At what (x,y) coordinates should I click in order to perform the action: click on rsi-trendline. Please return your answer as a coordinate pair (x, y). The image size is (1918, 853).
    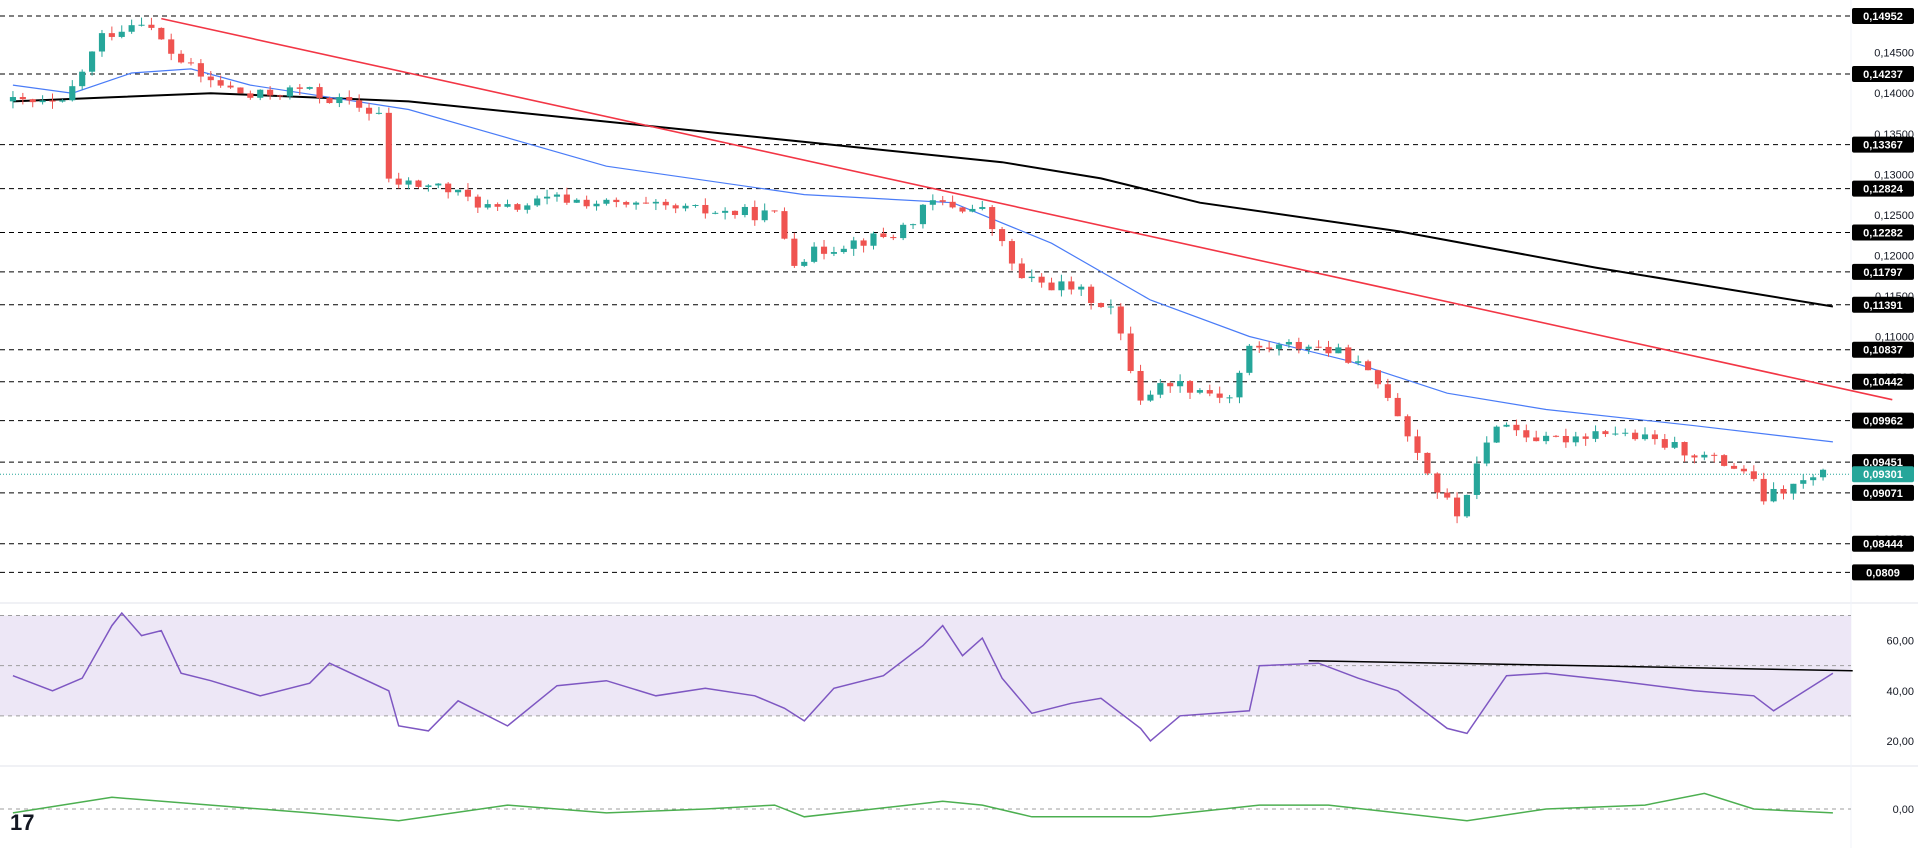
    Looking at the image, I should click on (1580, 665).